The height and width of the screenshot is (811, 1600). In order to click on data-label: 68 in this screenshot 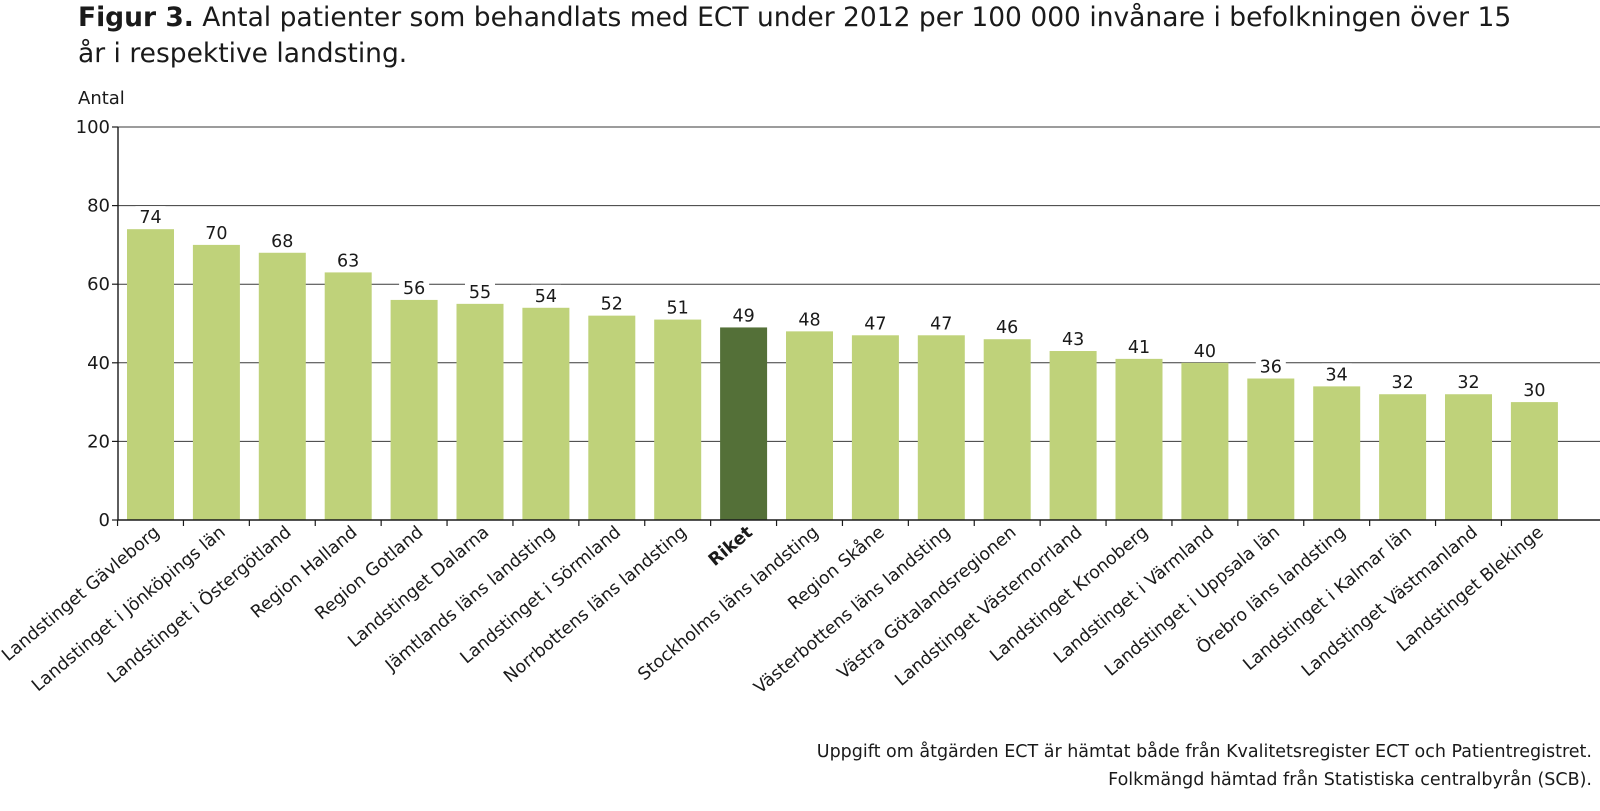, I will do `click(282, 242)`.